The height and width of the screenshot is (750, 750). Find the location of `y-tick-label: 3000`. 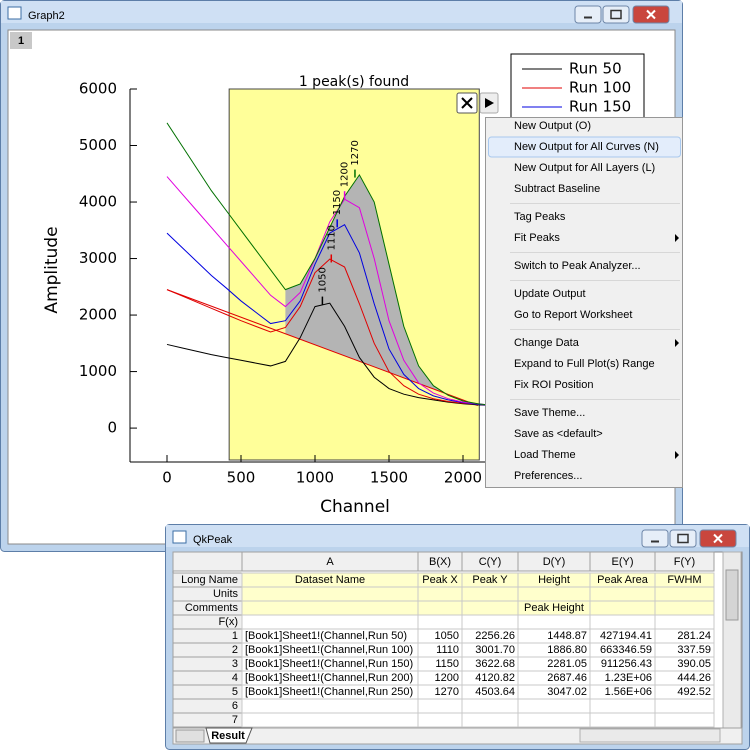

y-tick-label: 3000 is located at coordinates (98, 258).